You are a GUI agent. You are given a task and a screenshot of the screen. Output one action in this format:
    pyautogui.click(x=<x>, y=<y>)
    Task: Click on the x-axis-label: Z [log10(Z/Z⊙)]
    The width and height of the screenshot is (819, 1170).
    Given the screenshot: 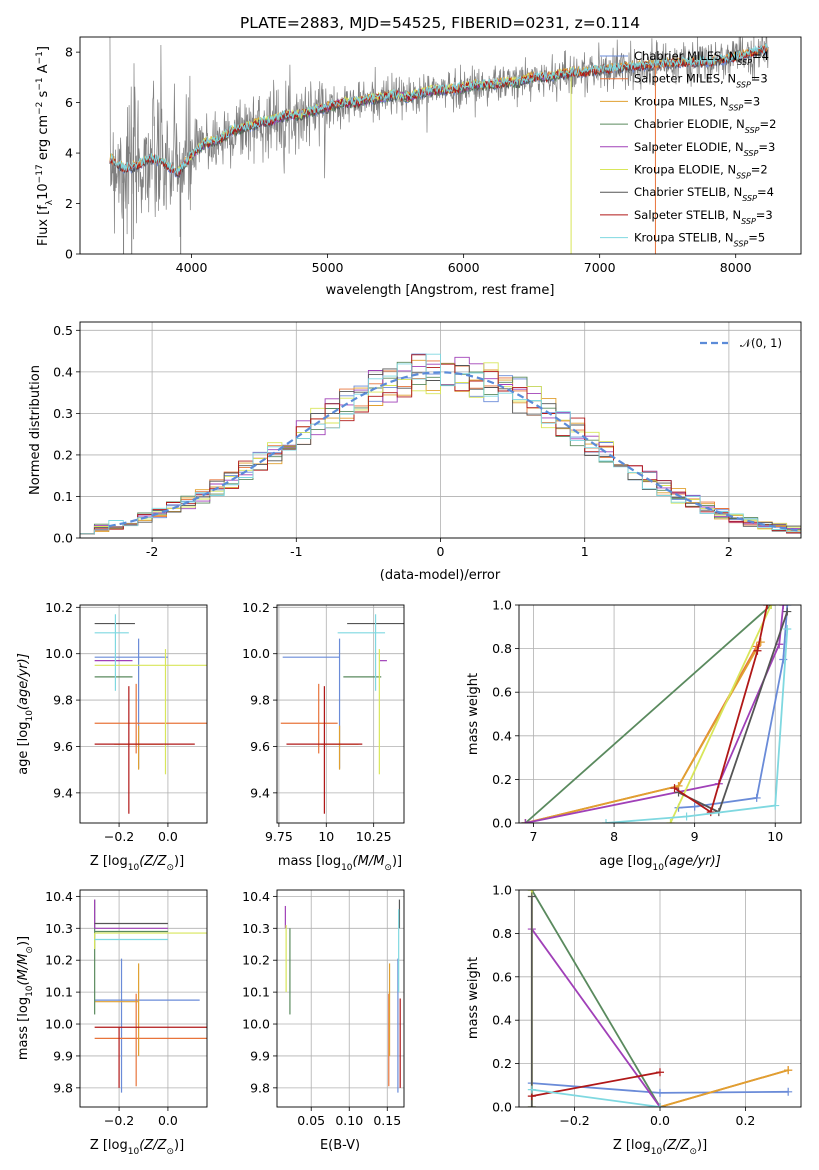 What is the action you would take?
    pyautogui.click(x=137, y=863)
    